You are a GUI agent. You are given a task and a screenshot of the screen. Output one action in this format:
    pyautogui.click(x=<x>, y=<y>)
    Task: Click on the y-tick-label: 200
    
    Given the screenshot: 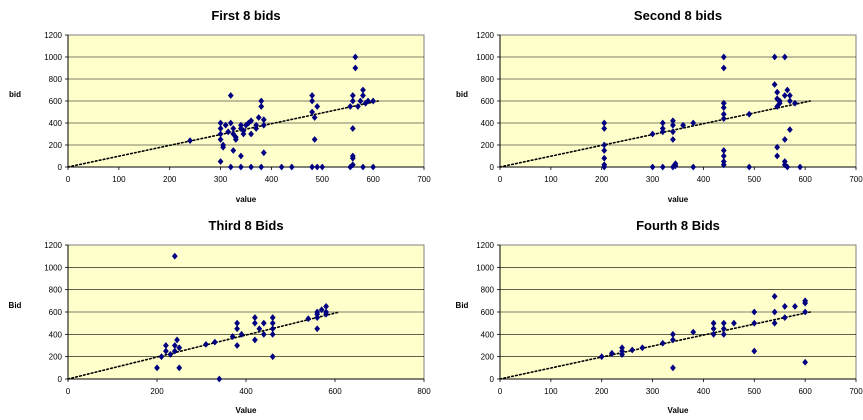 What is the action you would take?
    pyautogui.click(x=488, y=357)
    